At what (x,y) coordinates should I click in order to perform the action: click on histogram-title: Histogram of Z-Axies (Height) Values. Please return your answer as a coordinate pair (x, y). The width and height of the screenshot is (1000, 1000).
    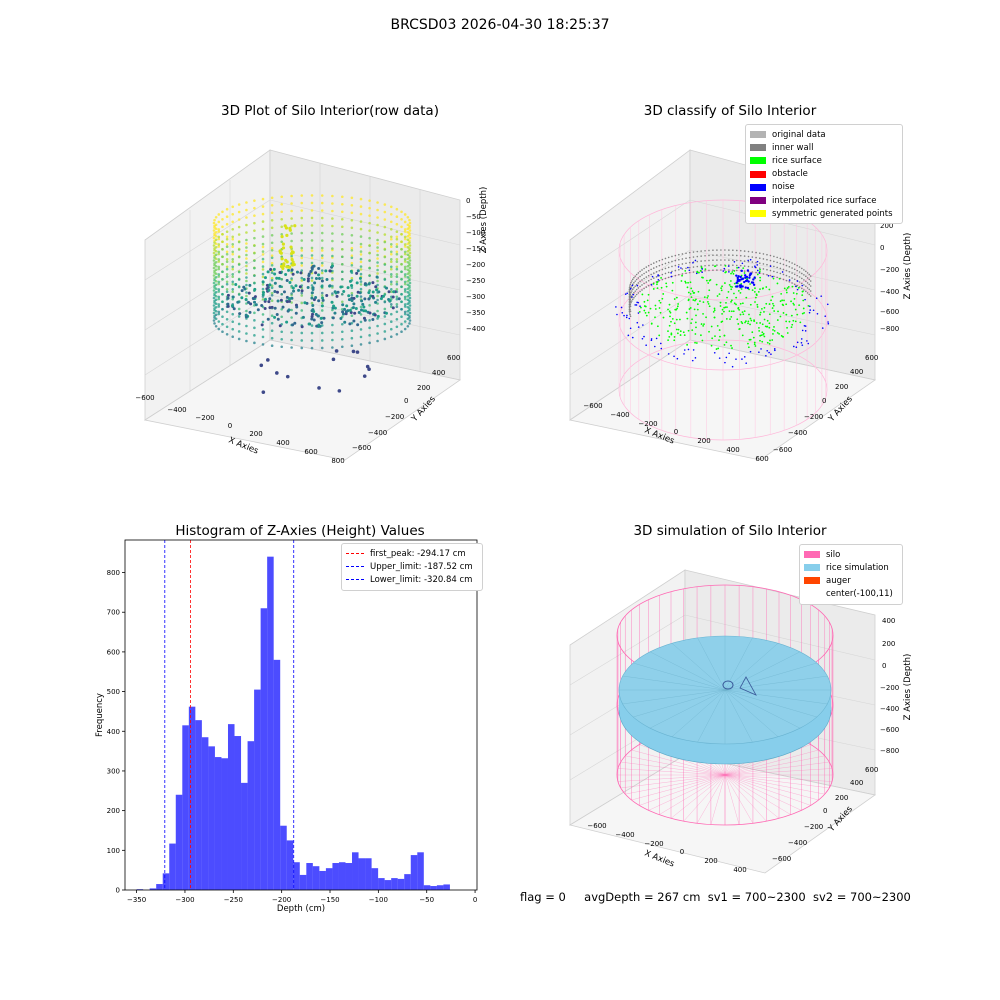
    Looking at the image, I should click on (300, 531).